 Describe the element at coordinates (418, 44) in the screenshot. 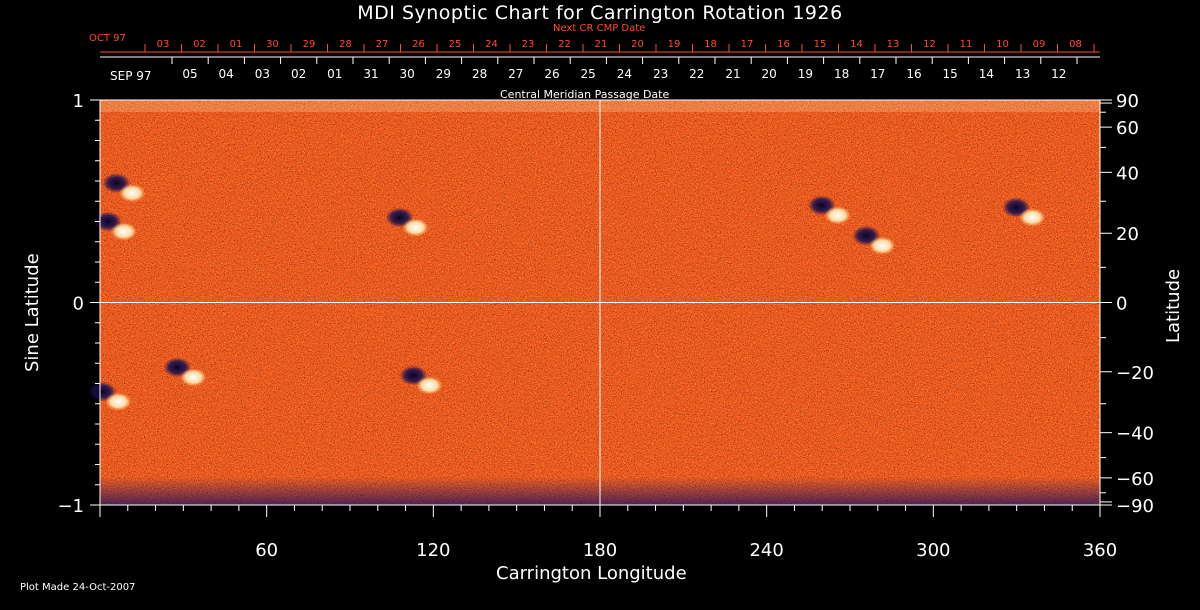

I see `top-axis-1-tick-label: 26` at that location.